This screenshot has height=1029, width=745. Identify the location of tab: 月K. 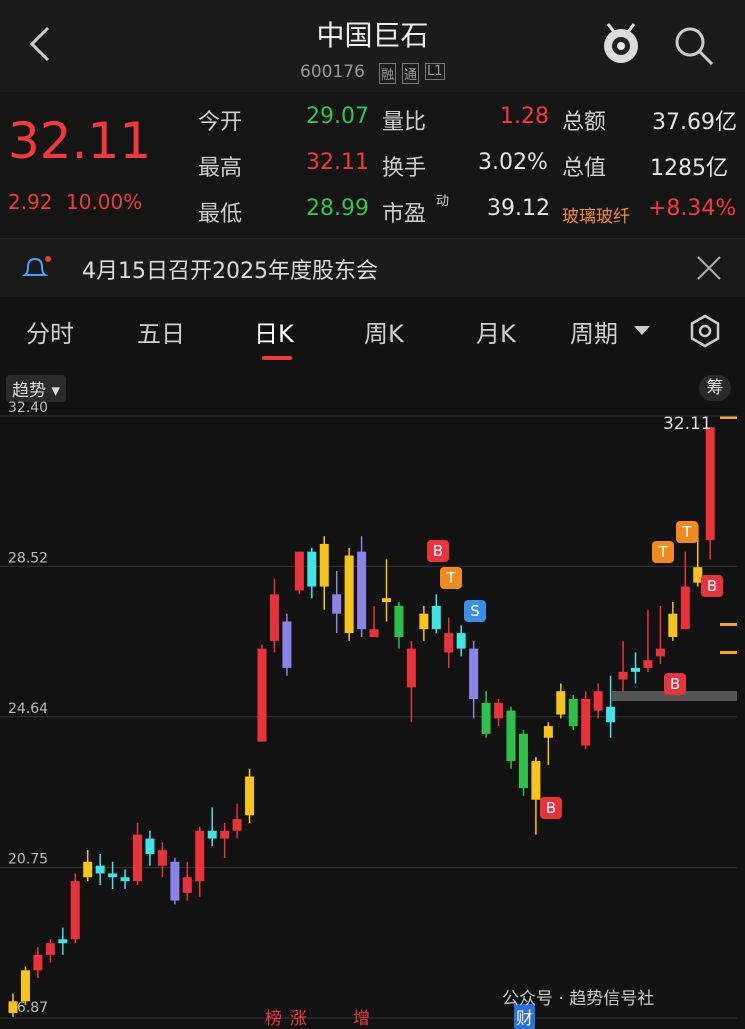
(496, 334).